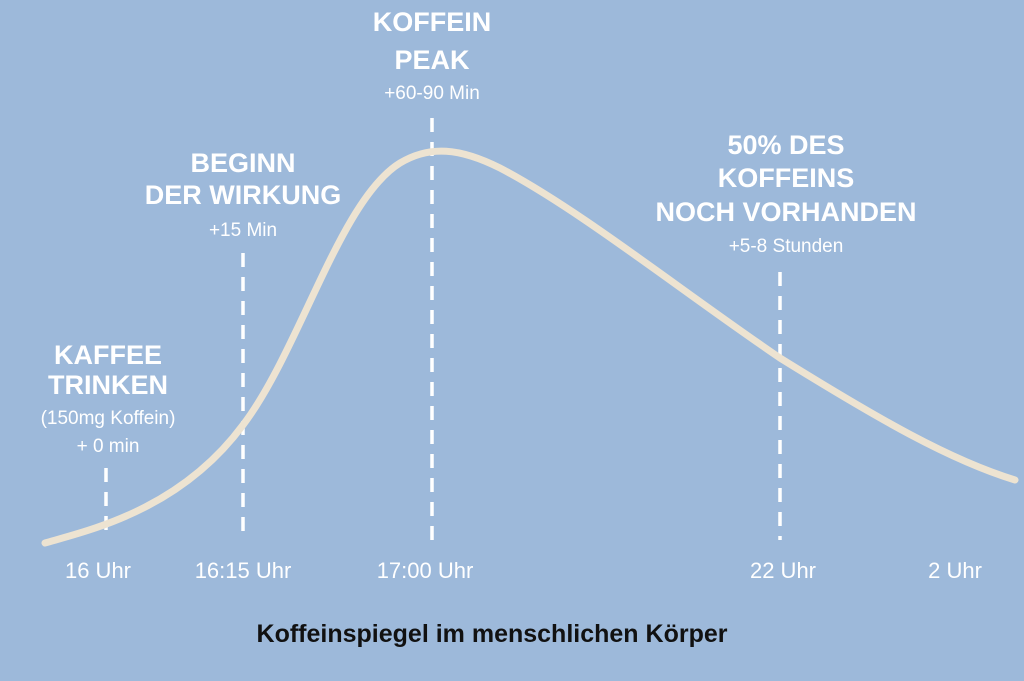 The image size is (1024, 681). Describe the element at coordinates (786, 246) in the screenshot. I see `annotation-detail: +5-8 Stunden` at that location.